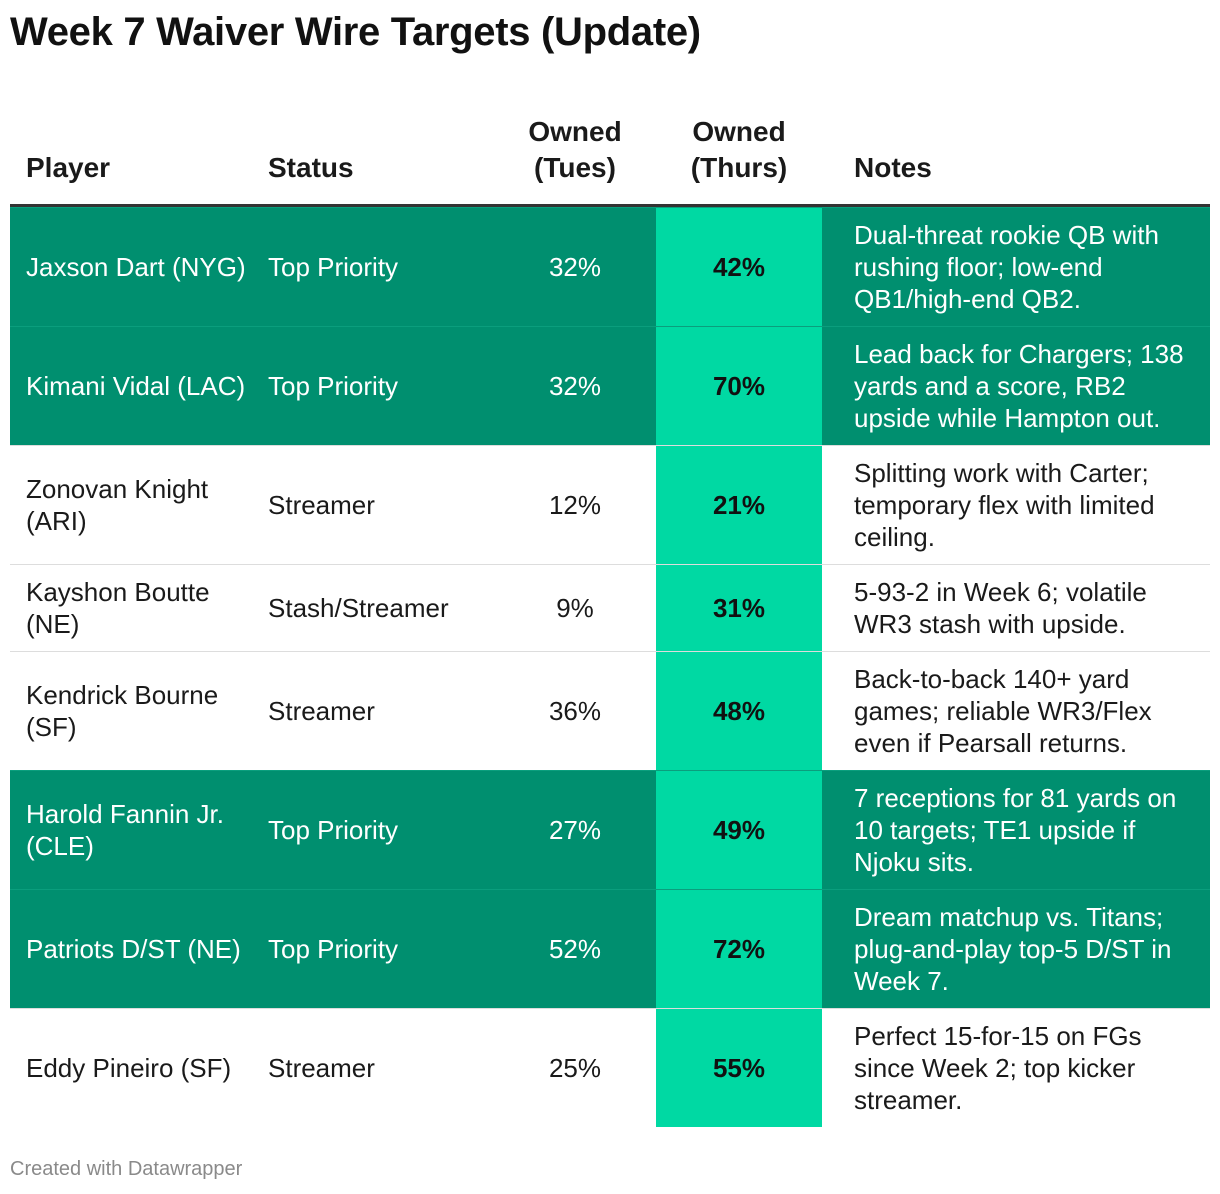 This screenshot has height=1194, width=1220. I want to click on status-cell: Stash/Streamer, so click(383, 608).